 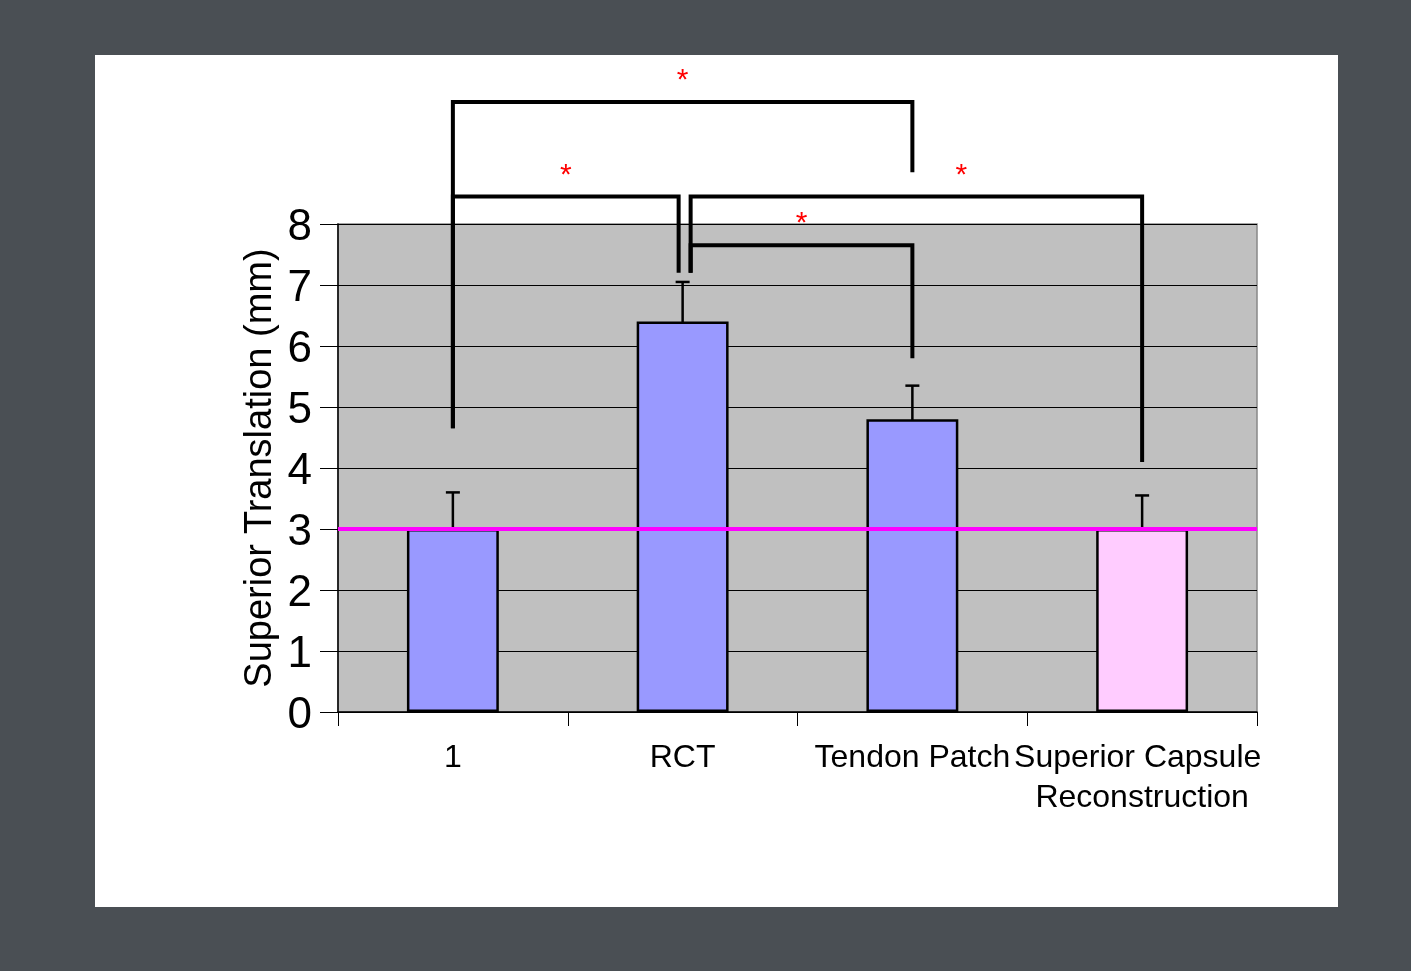 I want to click on y-tick-label: 5, so click(x=299, y=407).